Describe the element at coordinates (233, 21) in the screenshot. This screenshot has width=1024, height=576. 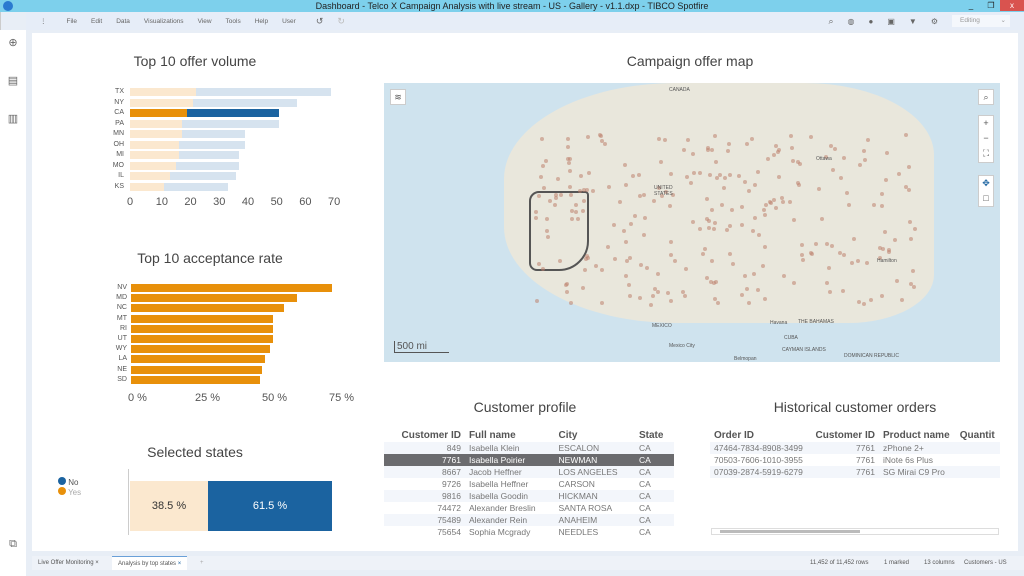
I see `menu-tools: Tools` at that location.